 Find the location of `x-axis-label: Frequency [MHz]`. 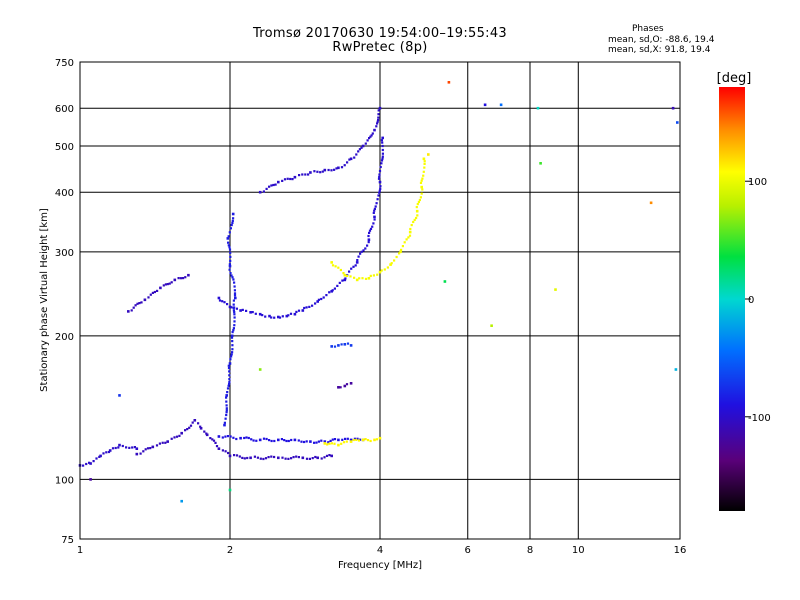

x-axis-label: Frequency [MHz] is located at coordinates (380, 565).